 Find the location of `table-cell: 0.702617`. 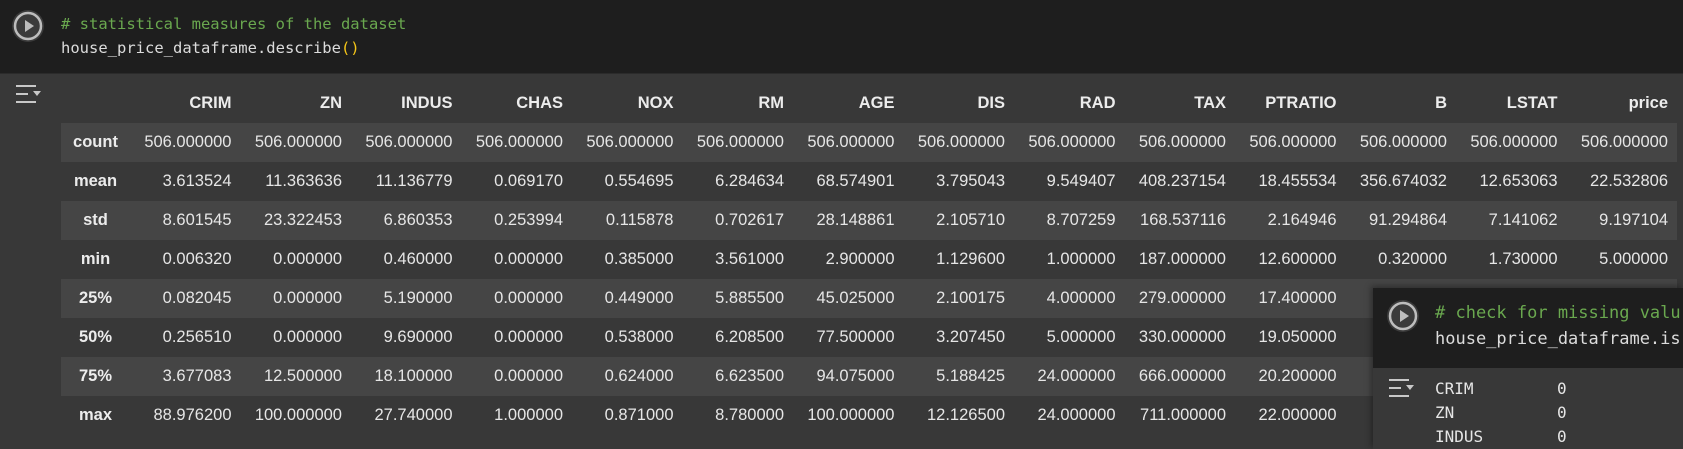

table-cell: 0.702617 is located at coordinates (749, 220).